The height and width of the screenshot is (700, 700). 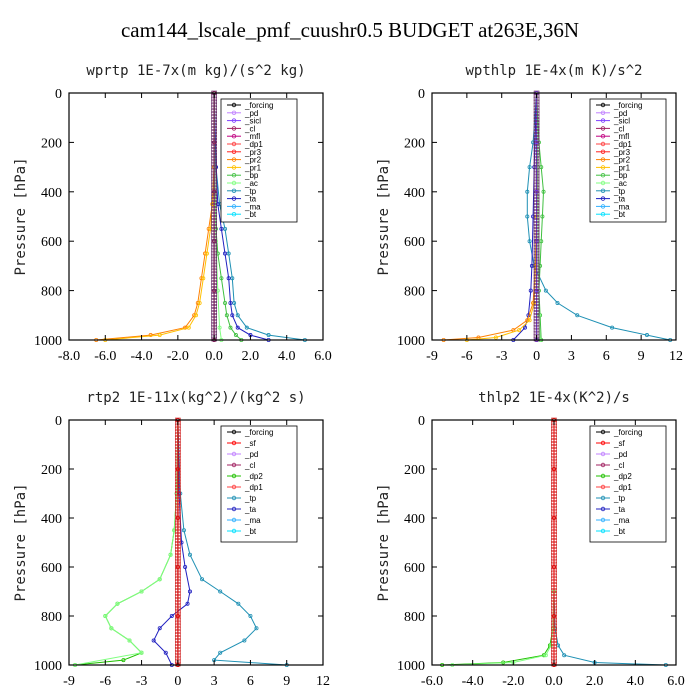 What do you see at coordinates (69, 356) in the screenshot?
I see `x-tick-label: -8.0` at bounding box center [69, 356].